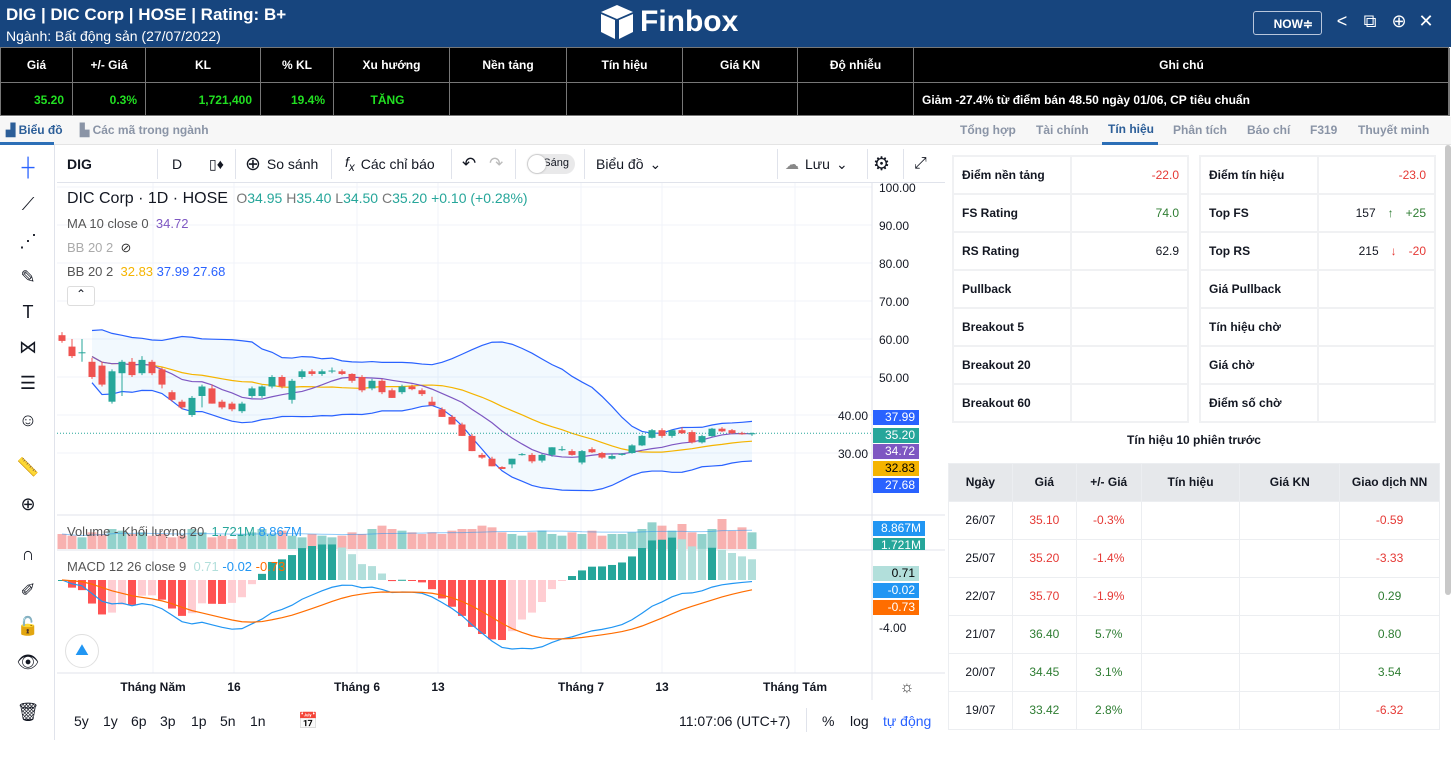 The image size is (1451, 760). I want to click on stat-row: Giá chờ, so click(1317, 365).